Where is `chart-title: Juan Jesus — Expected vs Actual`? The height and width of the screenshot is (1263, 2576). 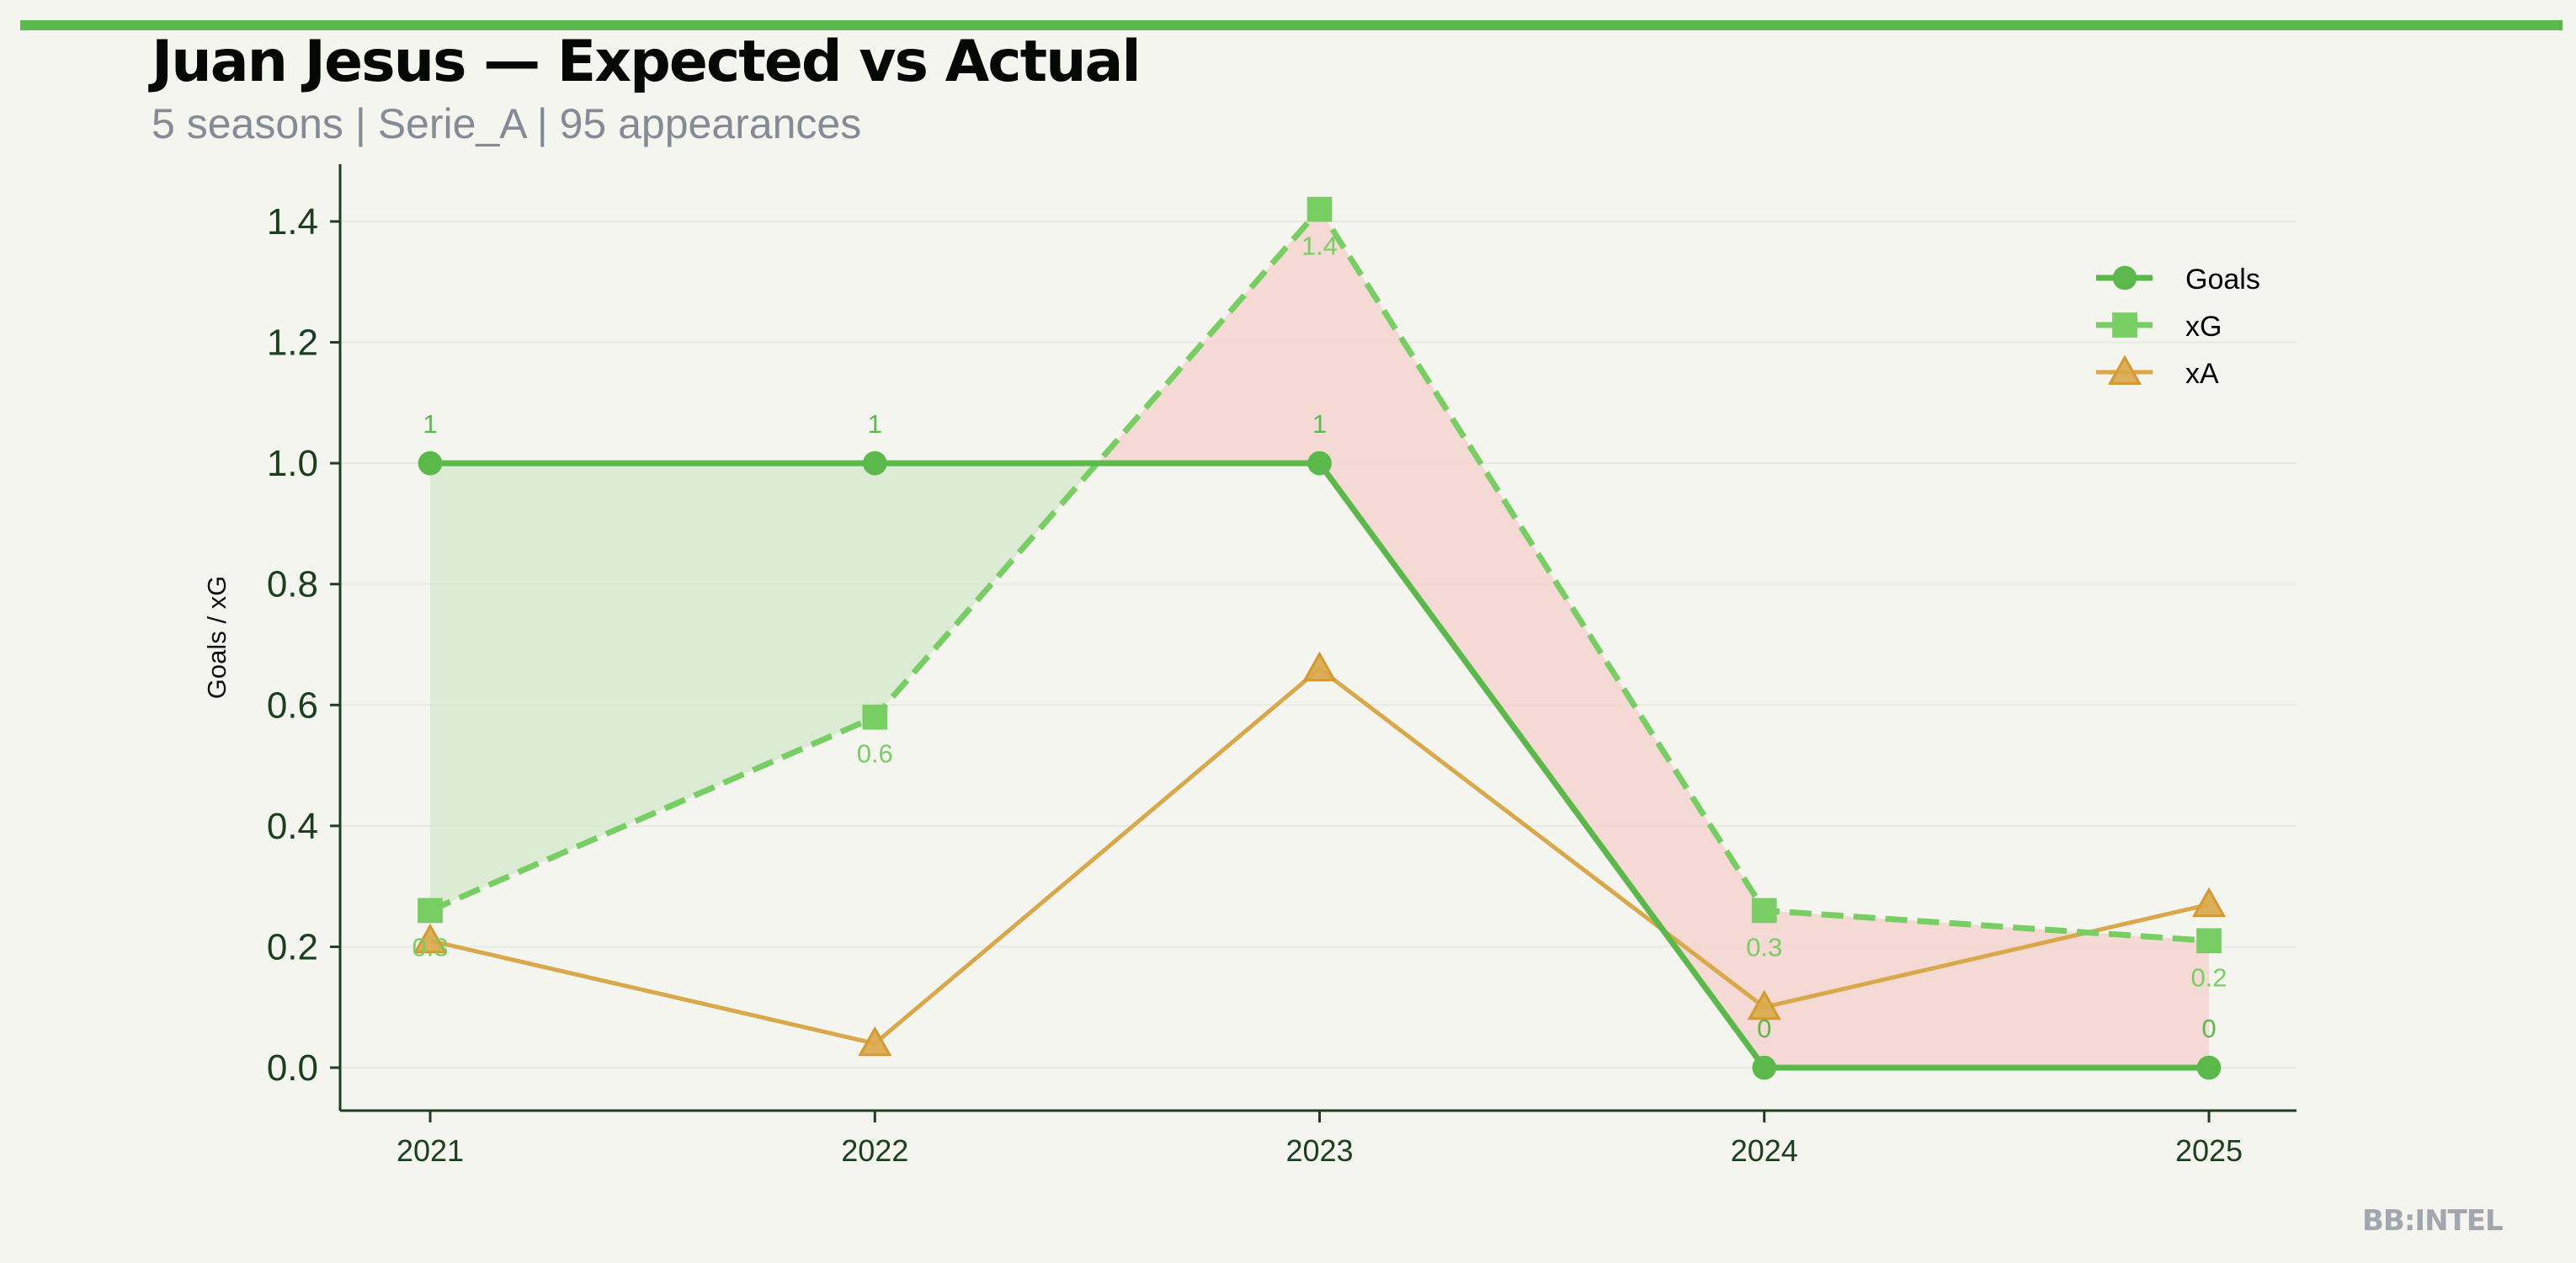
chart-title: Juan Jesus — Expected vs Actual is located at coordinates (647, 62).